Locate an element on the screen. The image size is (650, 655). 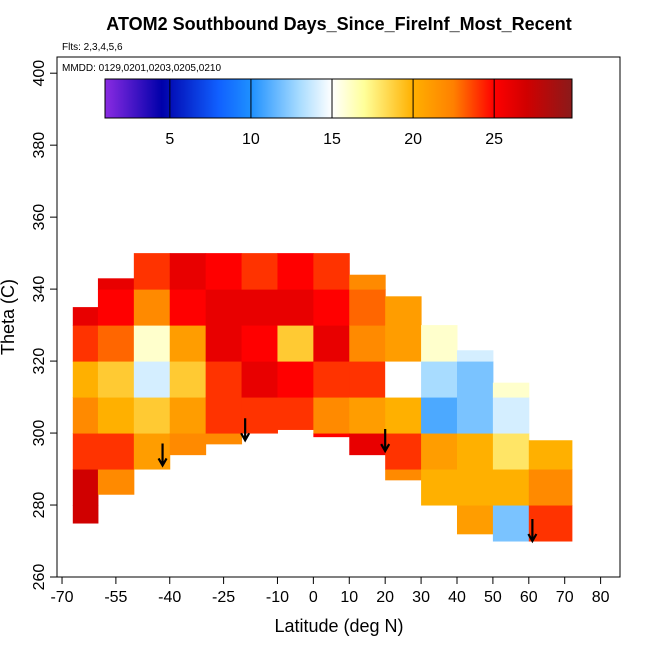
x-tick-label: -40 is located at coordinates (169, 597).